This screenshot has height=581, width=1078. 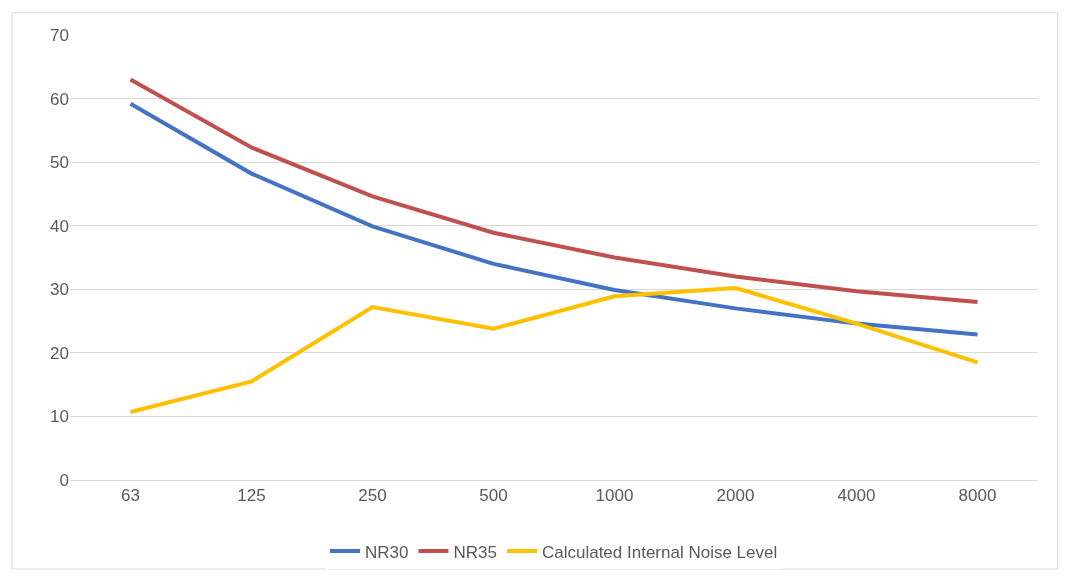 What do you see at coordinates (251, 496) in the screenshot?
I see `x-tick-label: 125` at bounding box center [251, 496].